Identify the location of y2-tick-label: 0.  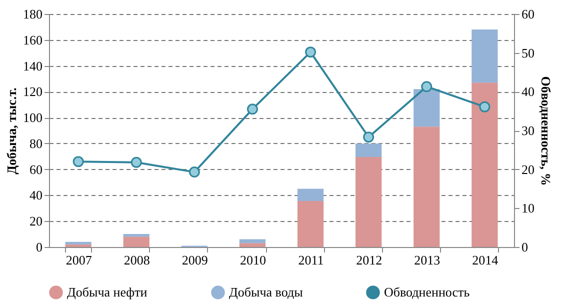
(525, 247).